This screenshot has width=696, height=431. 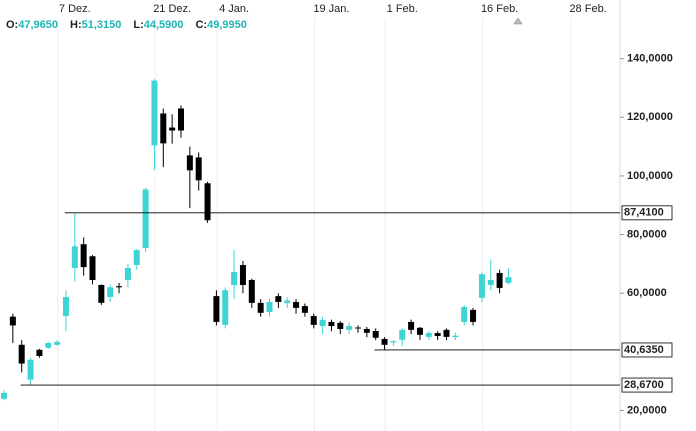 I want to click on y-tick-label: 140,0000, so click(x=650, y=59).